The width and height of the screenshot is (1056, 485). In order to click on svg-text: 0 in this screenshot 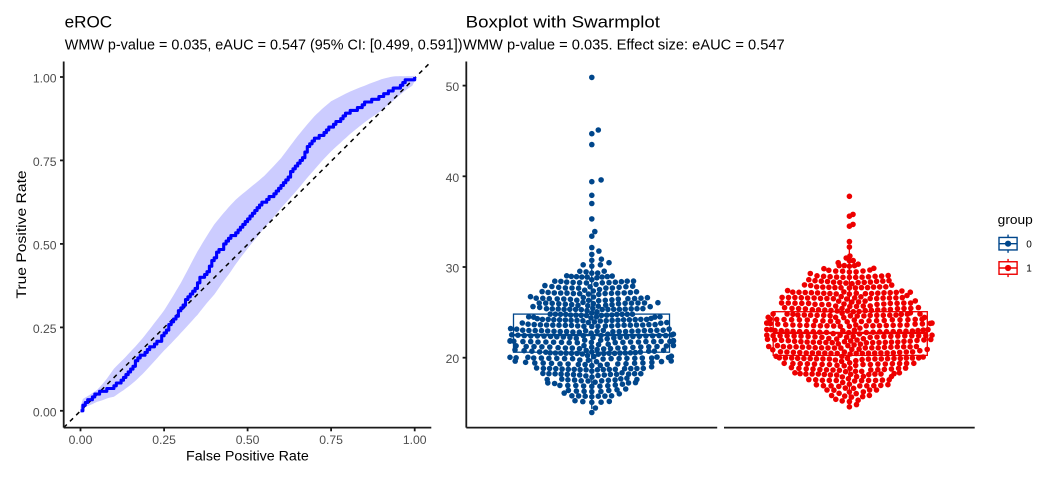, I will do `click(1029, 244)`.